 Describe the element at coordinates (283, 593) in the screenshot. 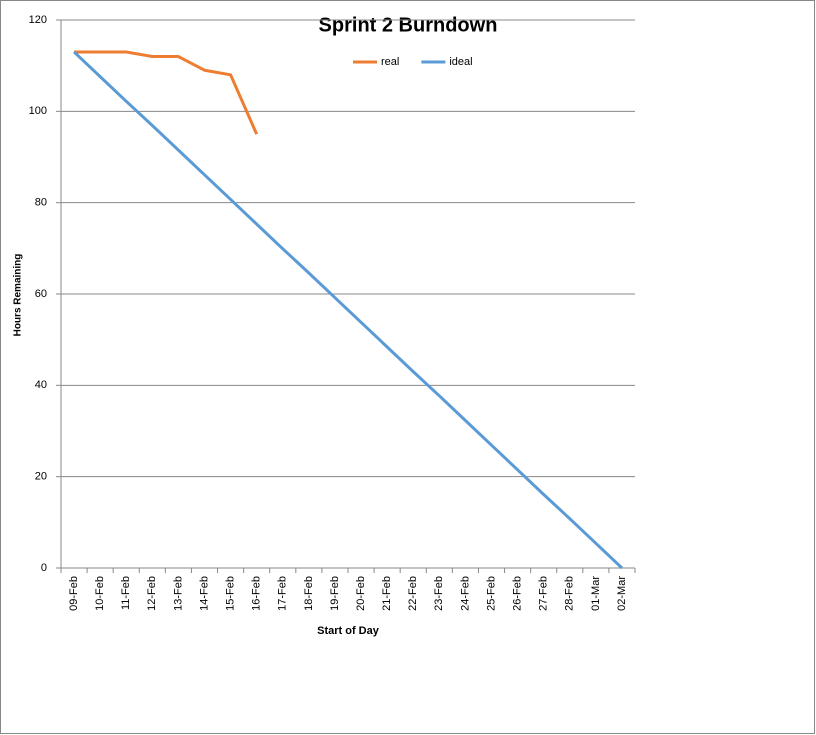

I see `x-tick-label: 17-Feb` at that location.